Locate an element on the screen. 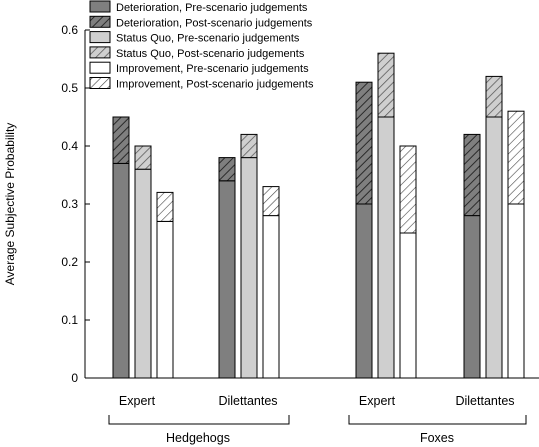 The width and height of the screenshot is (539, 447). legend-entry: Improvement, Pre-scenario judgements is located at coordinates (212, 69).